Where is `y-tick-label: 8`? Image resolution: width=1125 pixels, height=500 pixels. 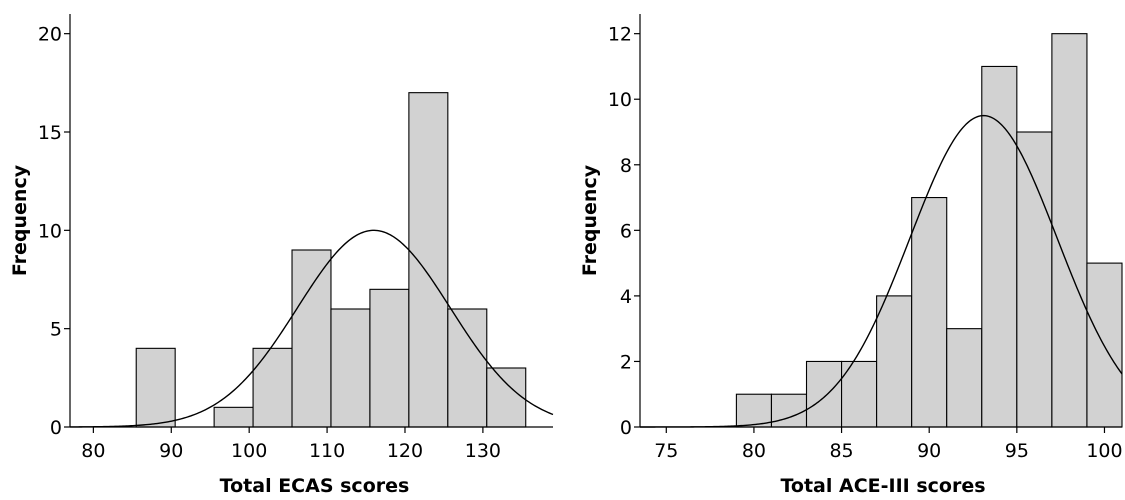 y-tick-label: 8 is located at coordinates (626, 166).